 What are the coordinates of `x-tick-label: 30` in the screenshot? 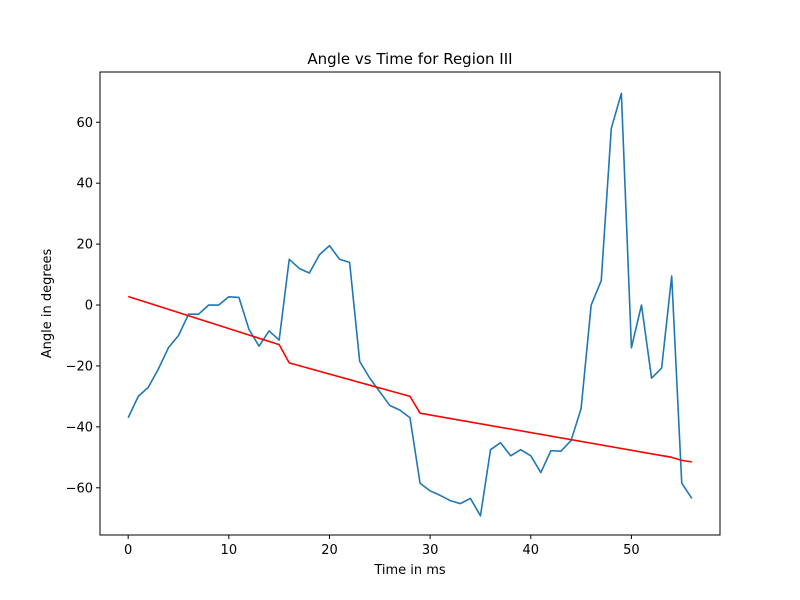 It's located at (430, 550).